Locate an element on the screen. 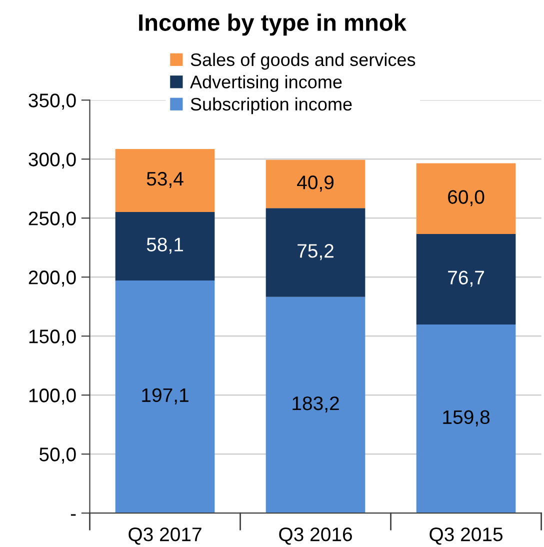 The width and height of the screenshot is (544, 547). data-label: 58,1 is located at coordinates (164, 246).